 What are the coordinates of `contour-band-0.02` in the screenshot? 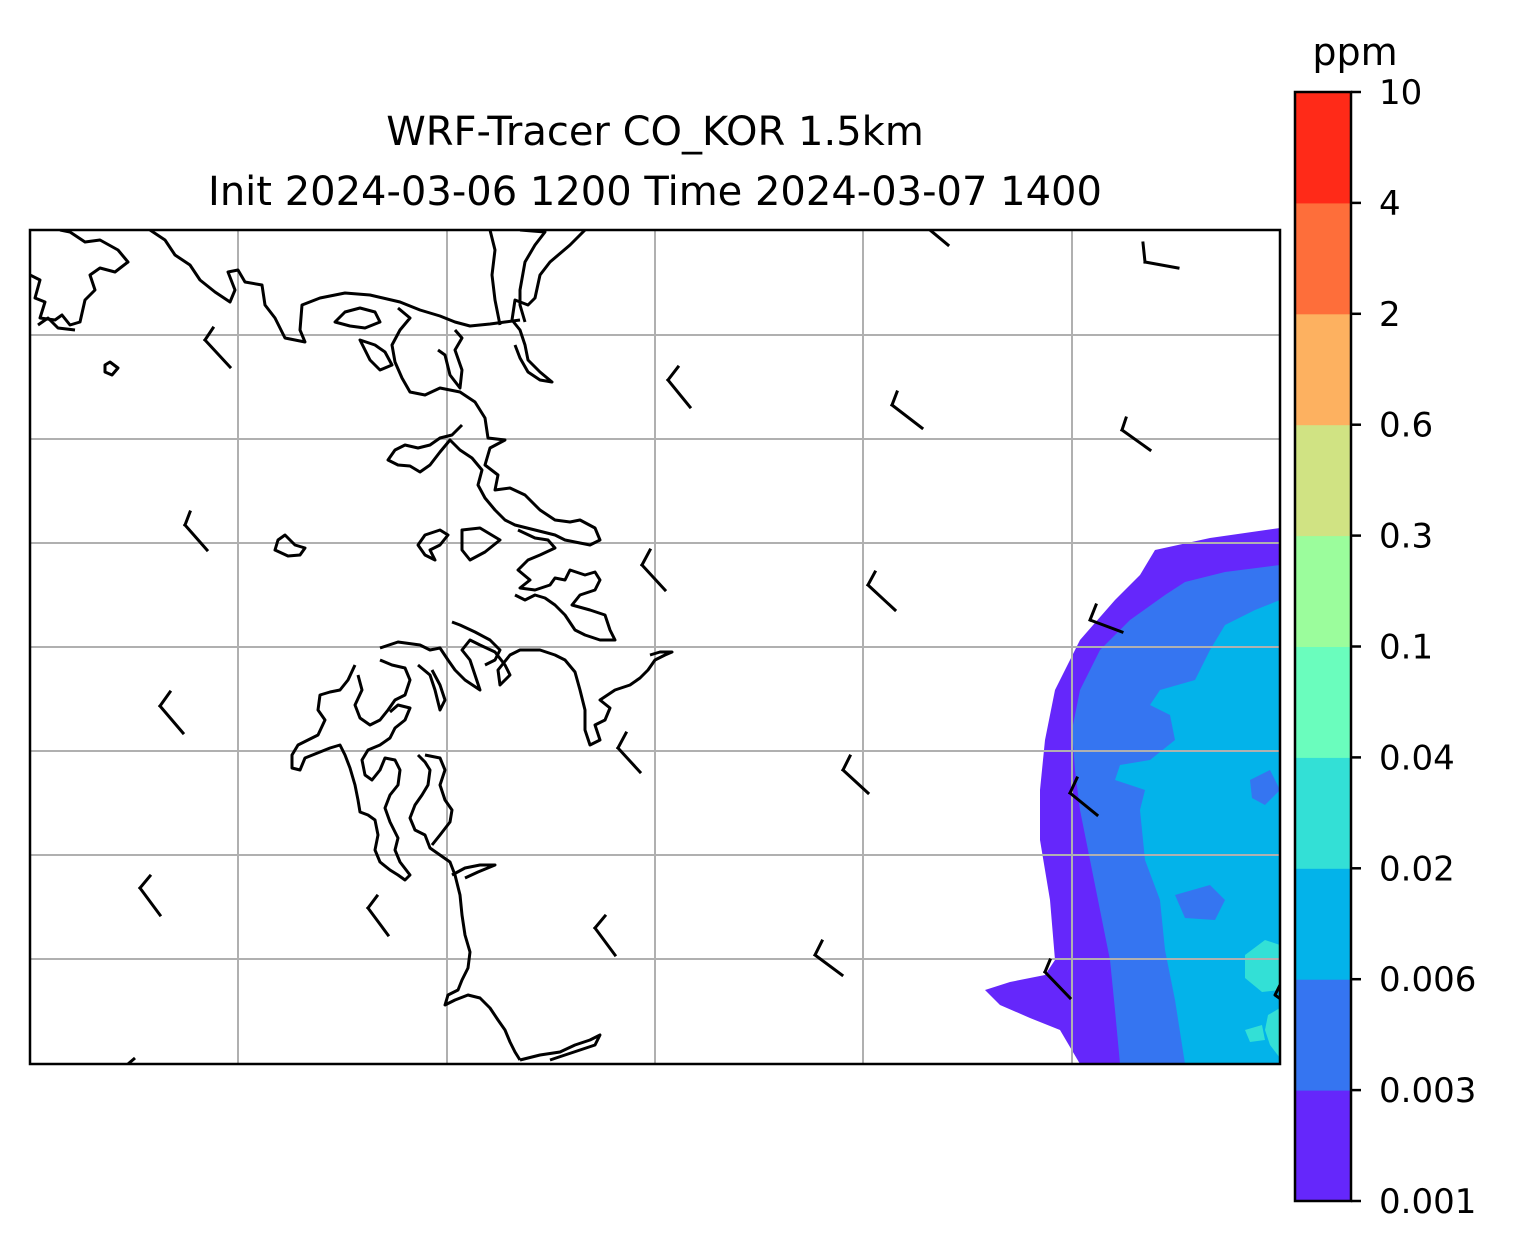 It's located at (1262, 966).